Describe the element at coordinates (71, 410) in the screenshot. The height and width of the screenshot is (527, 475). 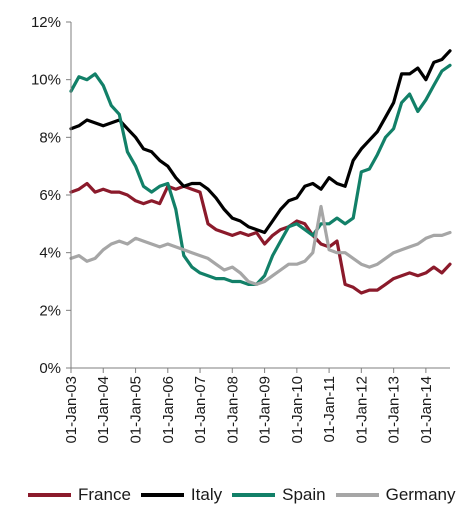
I see `x-tick-label: 01-Jan-03` at that location.